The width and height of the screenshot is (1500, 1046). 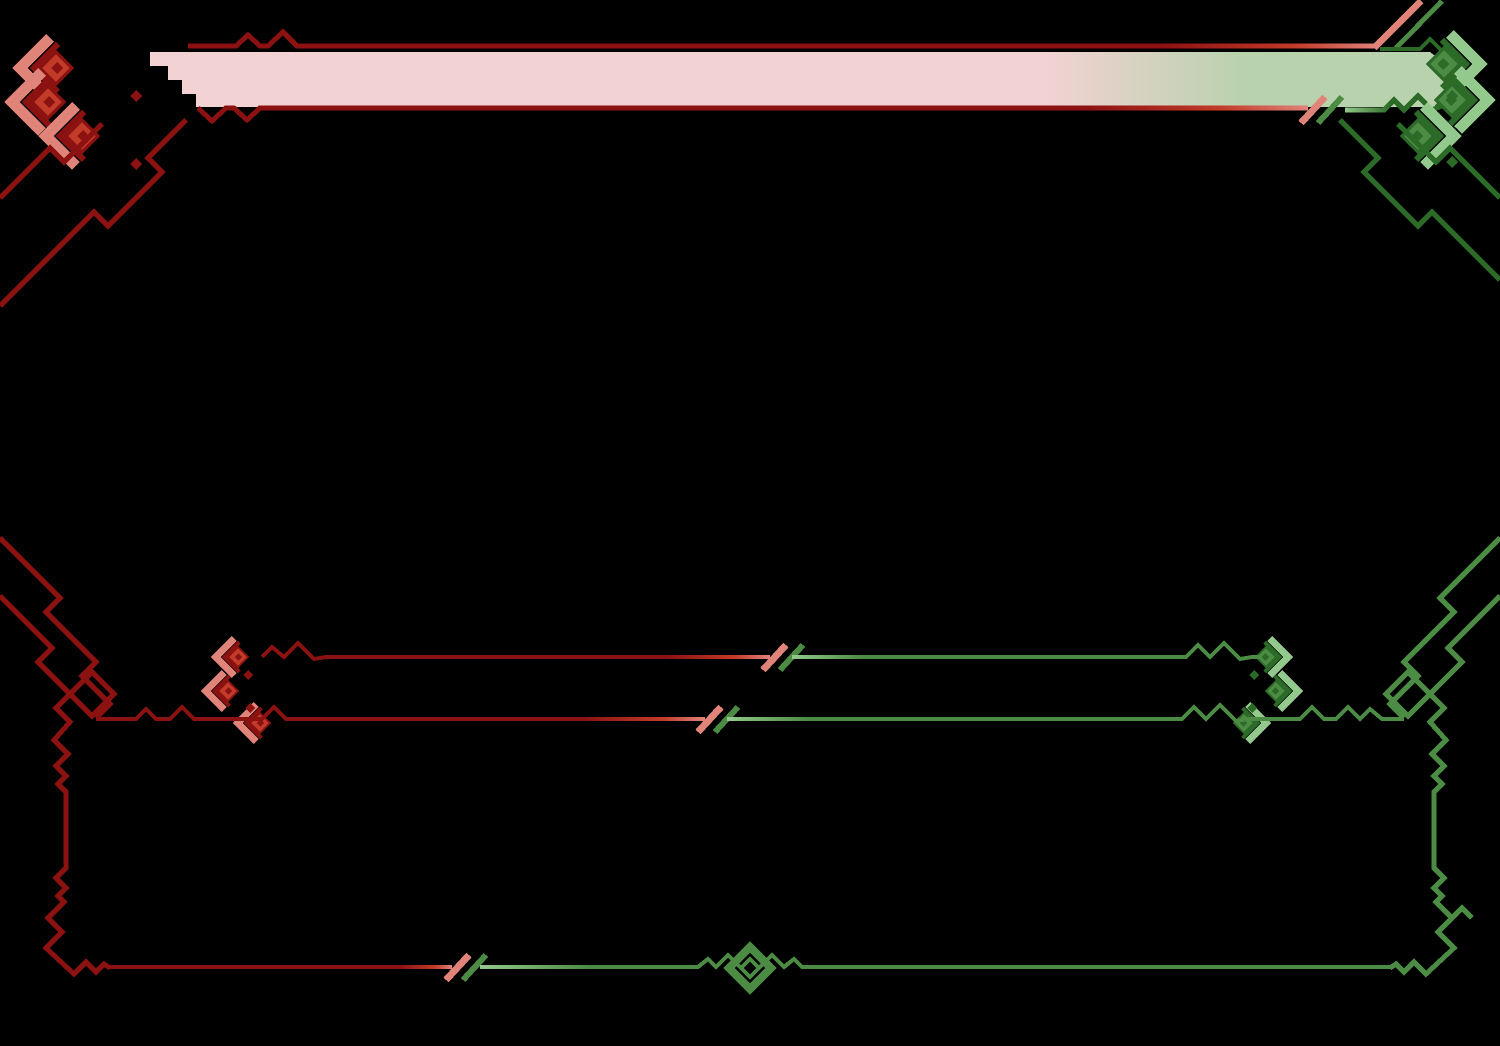 I want to click on banner-fill, so click(x=808, y=79).